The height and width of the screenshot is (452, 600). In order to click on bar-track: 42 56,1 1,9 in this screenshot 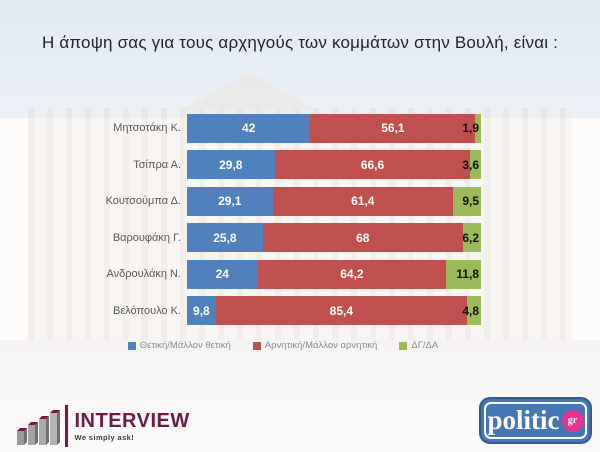, I will do `click(334, 128)`.